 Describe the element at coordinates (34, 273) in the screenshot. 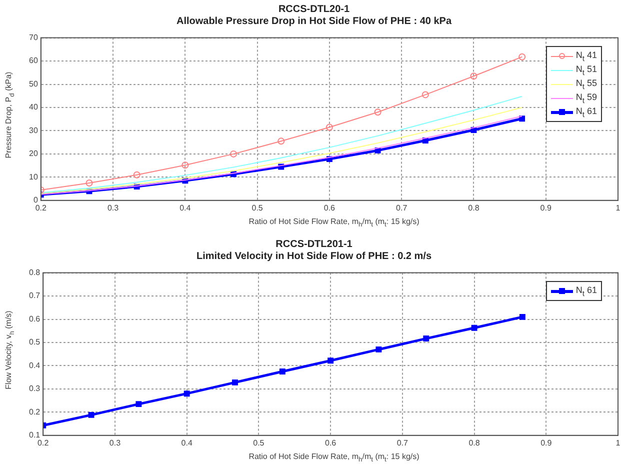

I see `y-tick-label: 0.8` at that location.